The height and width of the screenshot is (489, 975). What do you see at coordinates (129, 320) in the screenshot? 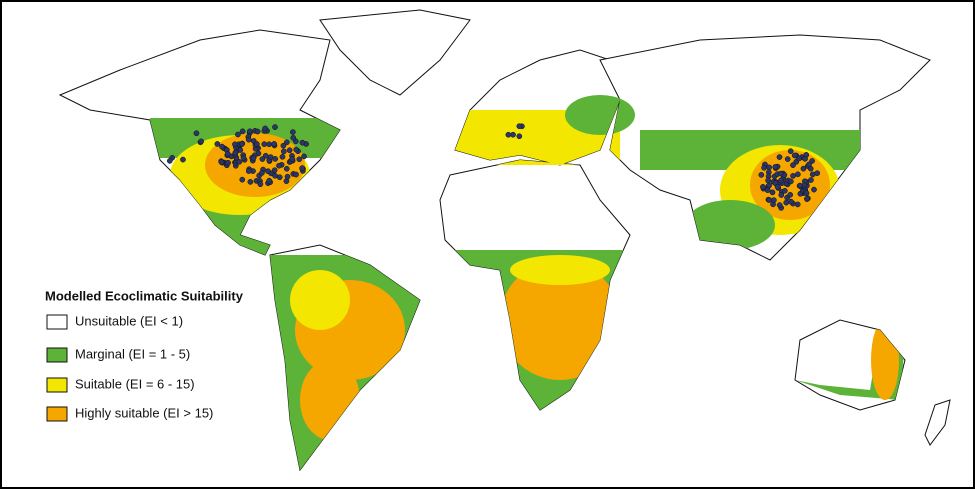
I see `legend-label: Unsuitable (EI < 1)` at bounding box center [129, 320].